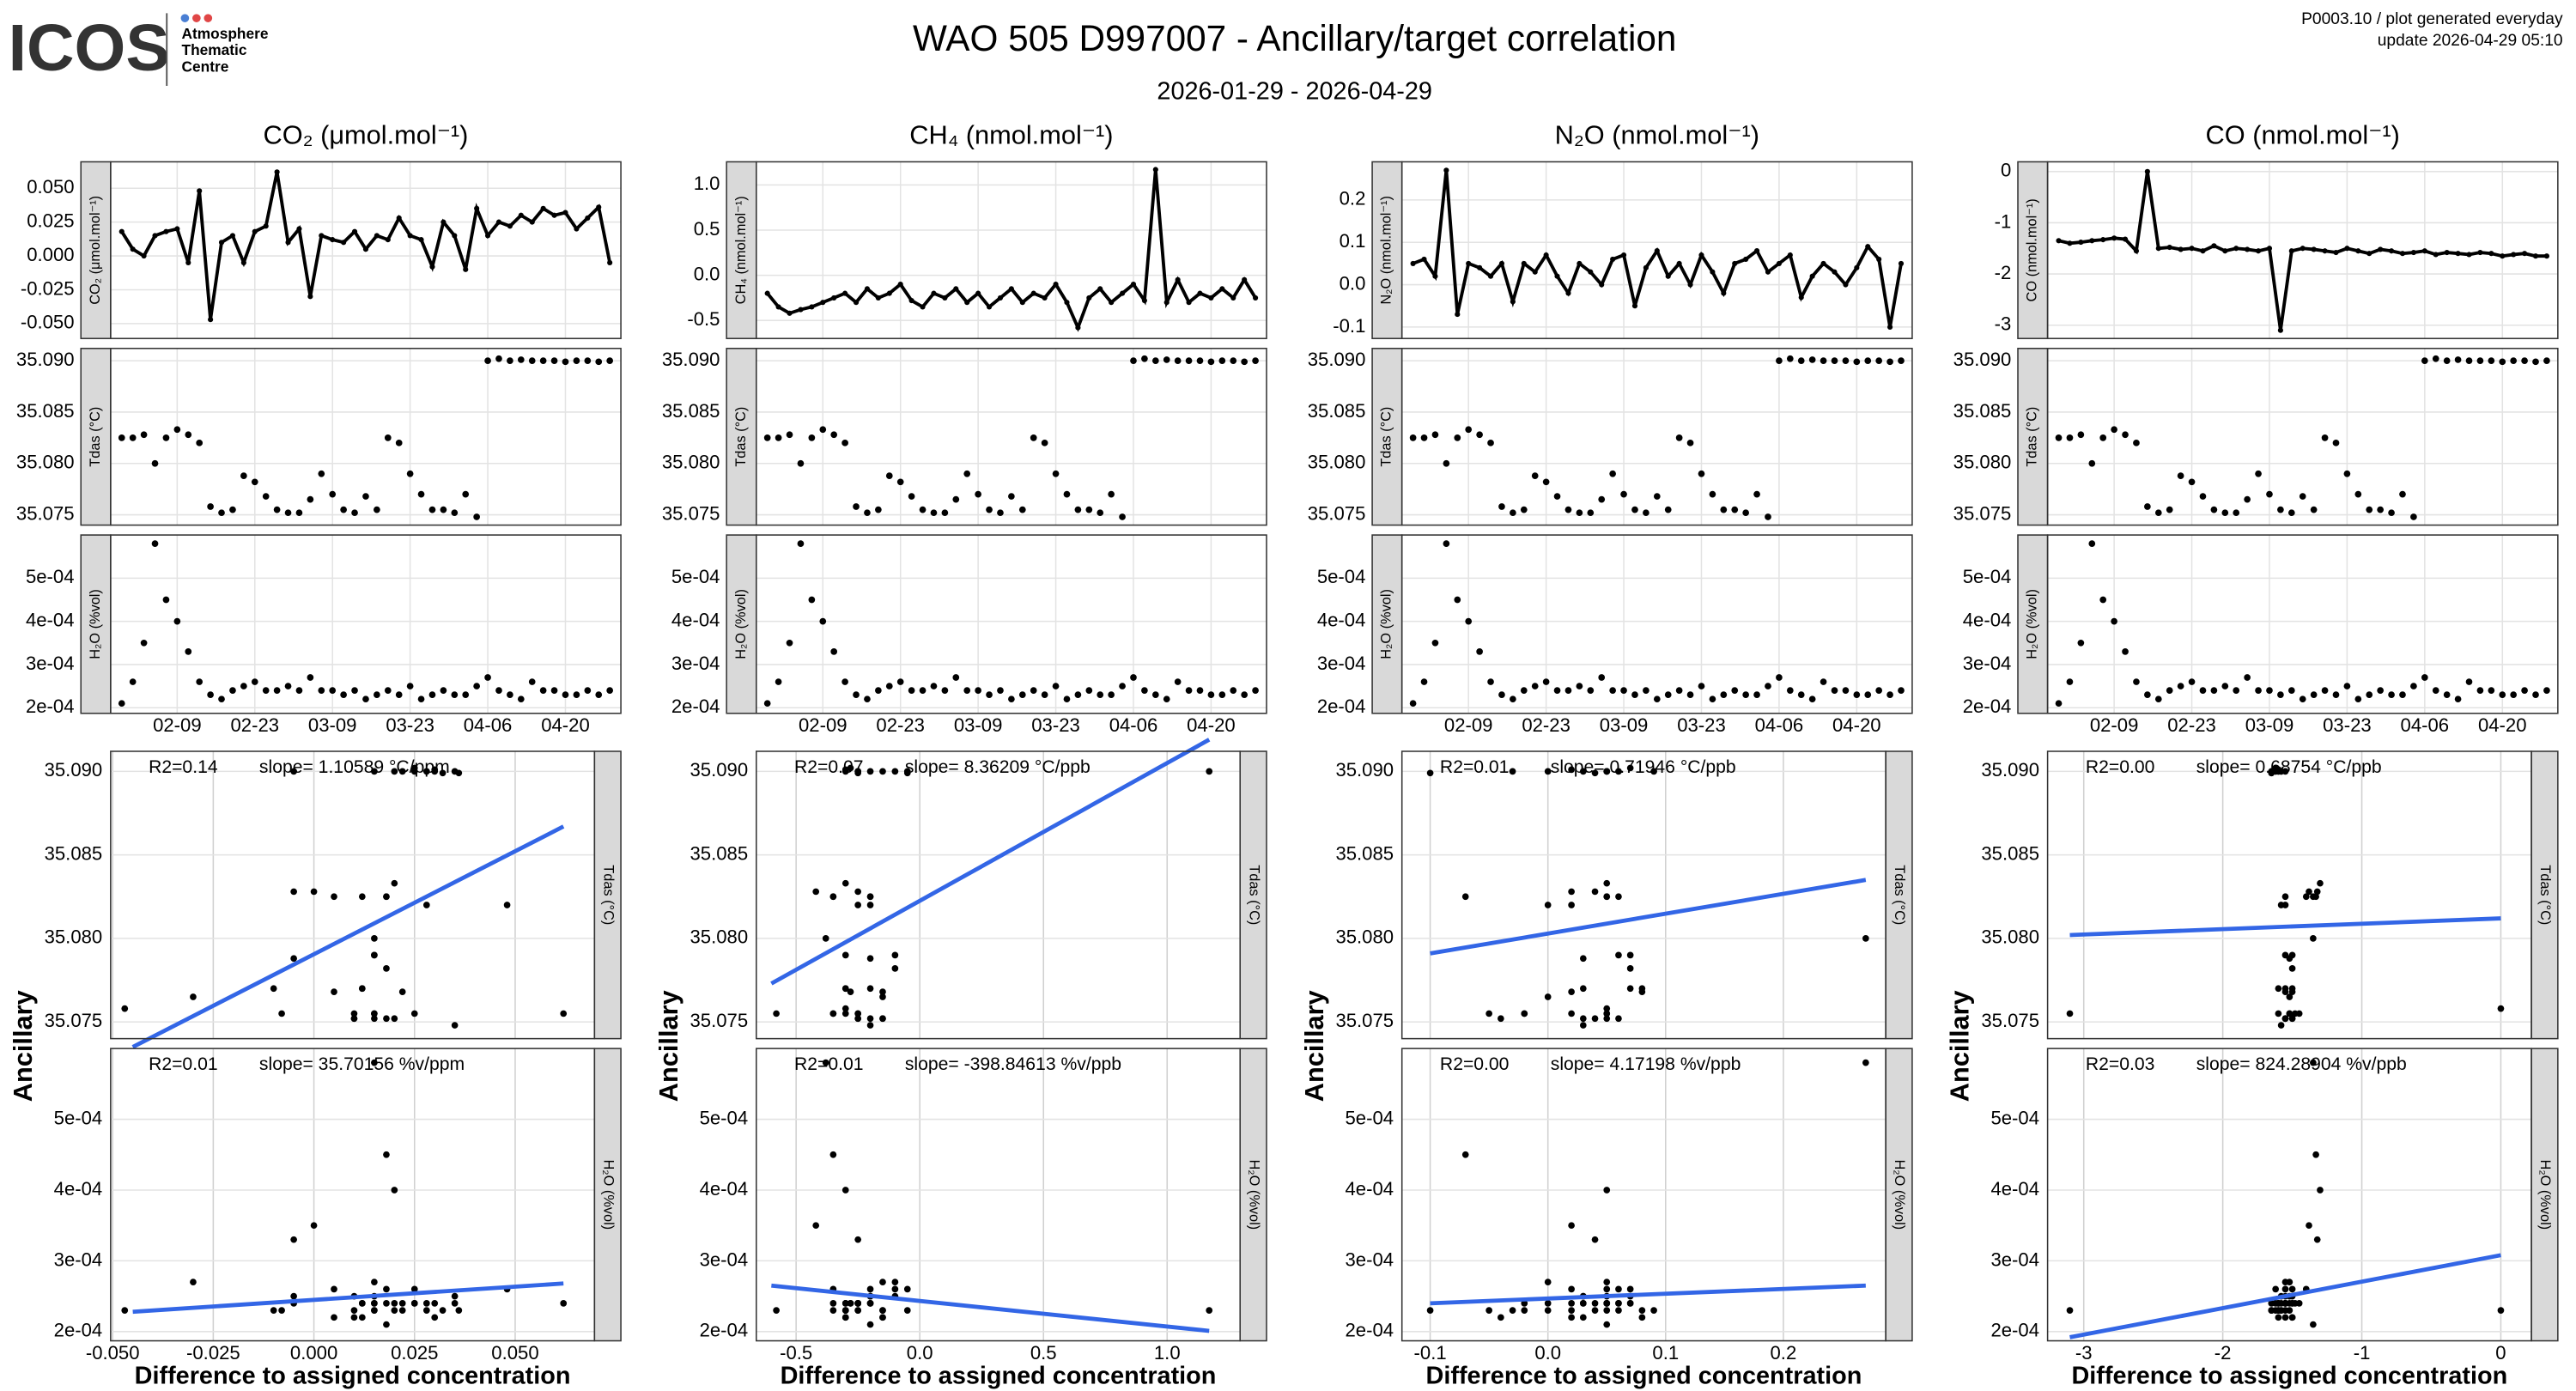  Describe the element at coordinates (50, 186) in the screenshot. I see `y-tick-label: 0.050` at that location.